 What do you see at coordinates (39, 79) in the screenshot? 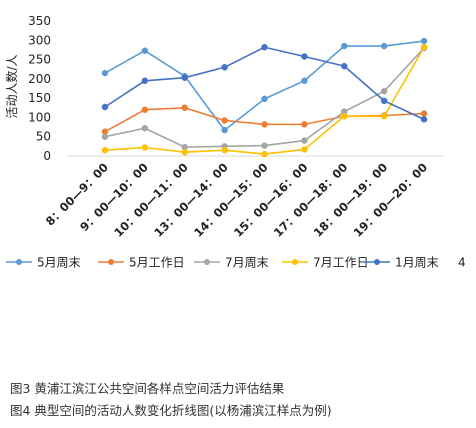
I see `y-tick-label: 200` at bounding box center [39, 79].